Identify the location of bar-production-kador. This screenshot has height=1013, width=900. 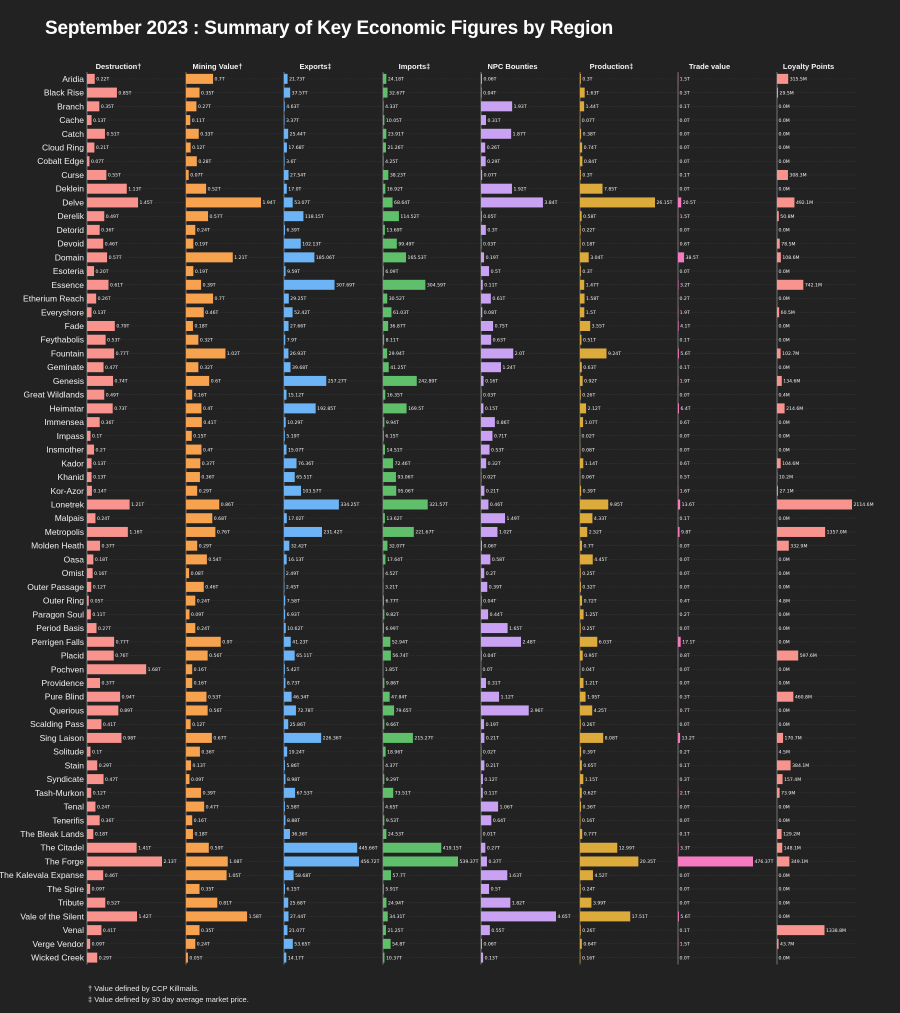
(582, 463).